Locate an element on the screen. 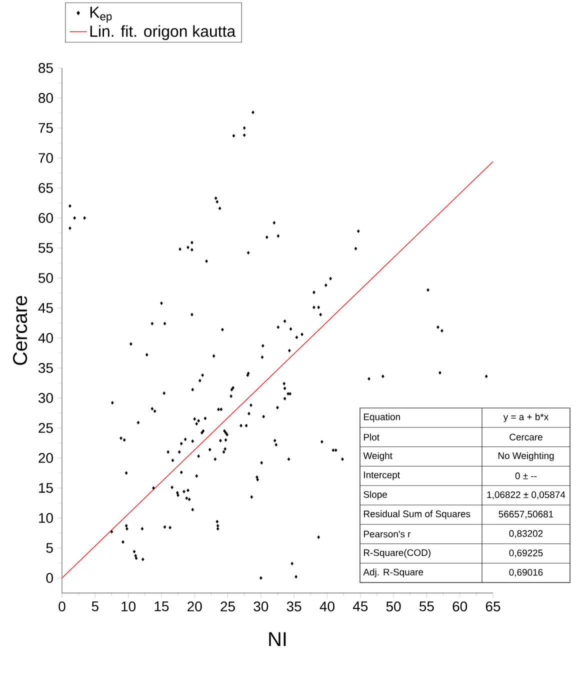 This screenshot has width=576, height=675. y-tick-label: 25 is located at coordinates (45, 428).